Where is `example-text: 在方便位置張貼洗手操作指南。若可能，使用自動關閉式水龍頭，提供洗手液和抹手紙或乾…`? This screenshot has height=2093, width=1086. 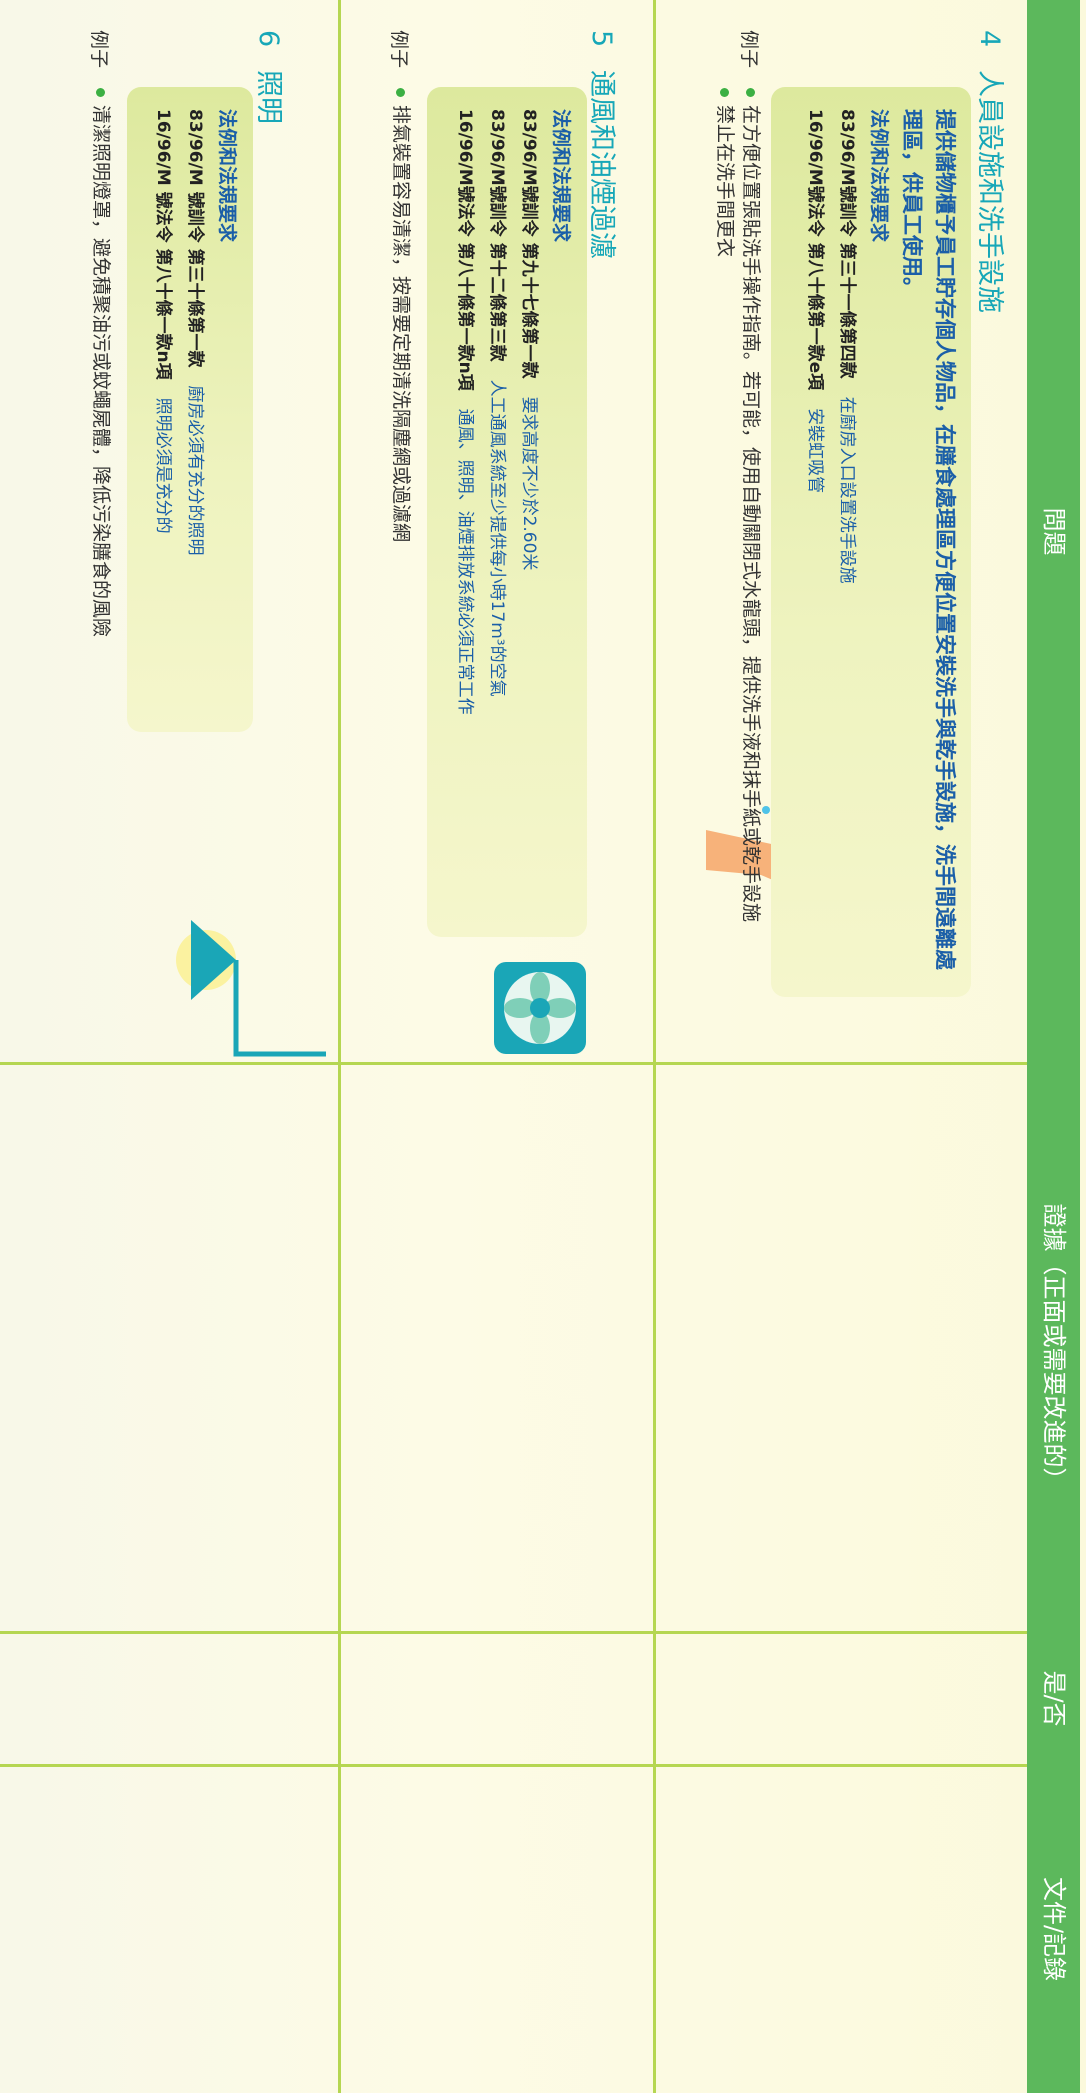
example-text: 在方便位置張貼洗手操作指南。若可能，使用自動關閉式水龍頭，提供洗手液和抹手紙或乾… is located at coordinates (751, 514).